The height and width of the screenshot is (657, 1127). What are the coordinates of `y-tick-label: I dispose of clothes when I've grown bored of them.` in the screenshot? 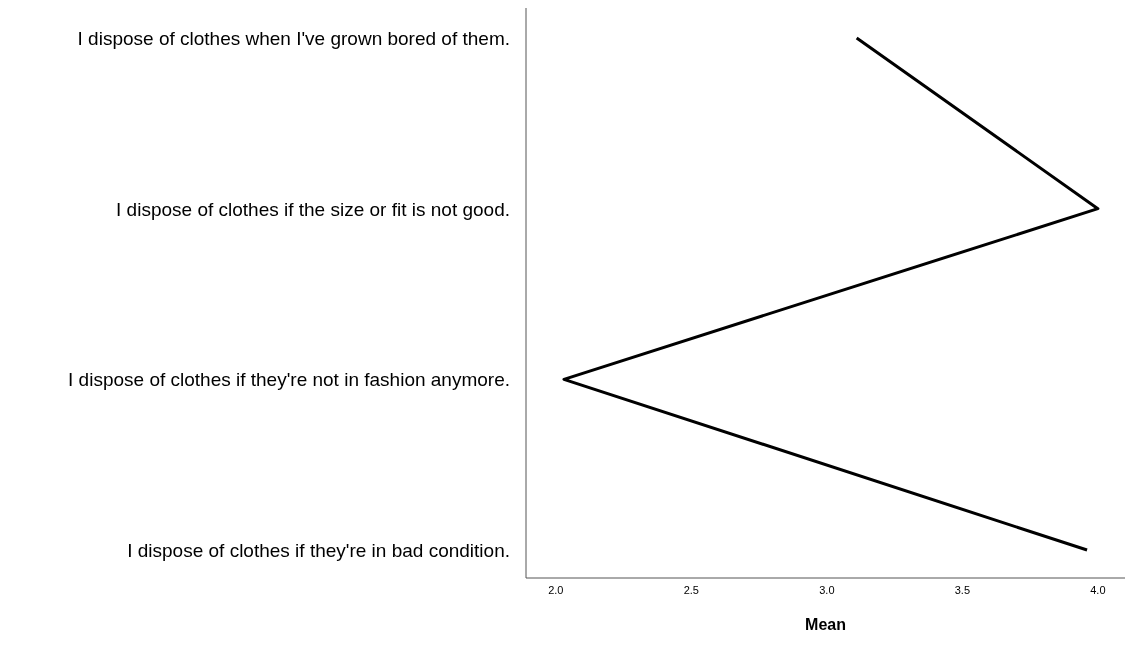 It's located at (293, 38).